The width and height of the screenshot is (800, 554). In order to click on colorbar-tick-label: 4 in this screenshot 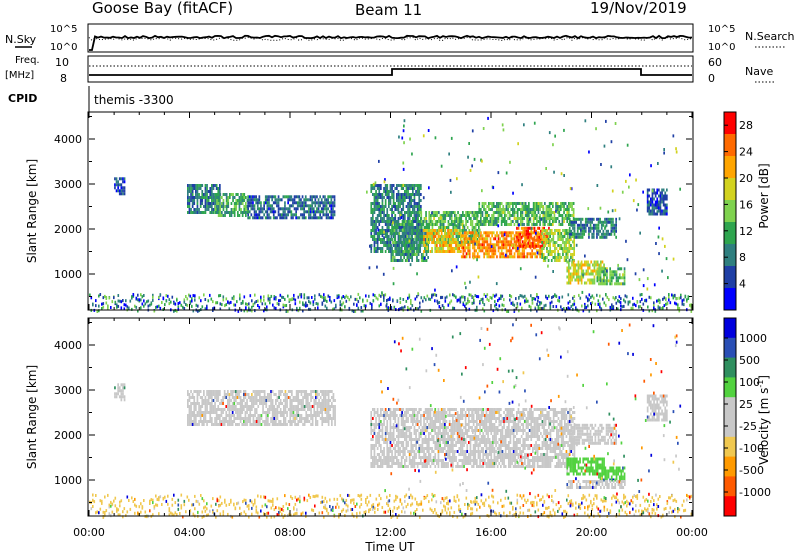, I will do `click(742, 284)`.